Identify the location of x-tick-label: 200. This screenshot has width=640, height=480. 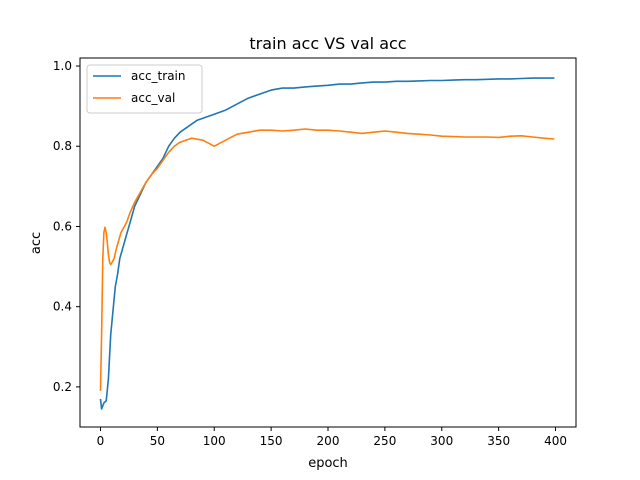
(328, 441).